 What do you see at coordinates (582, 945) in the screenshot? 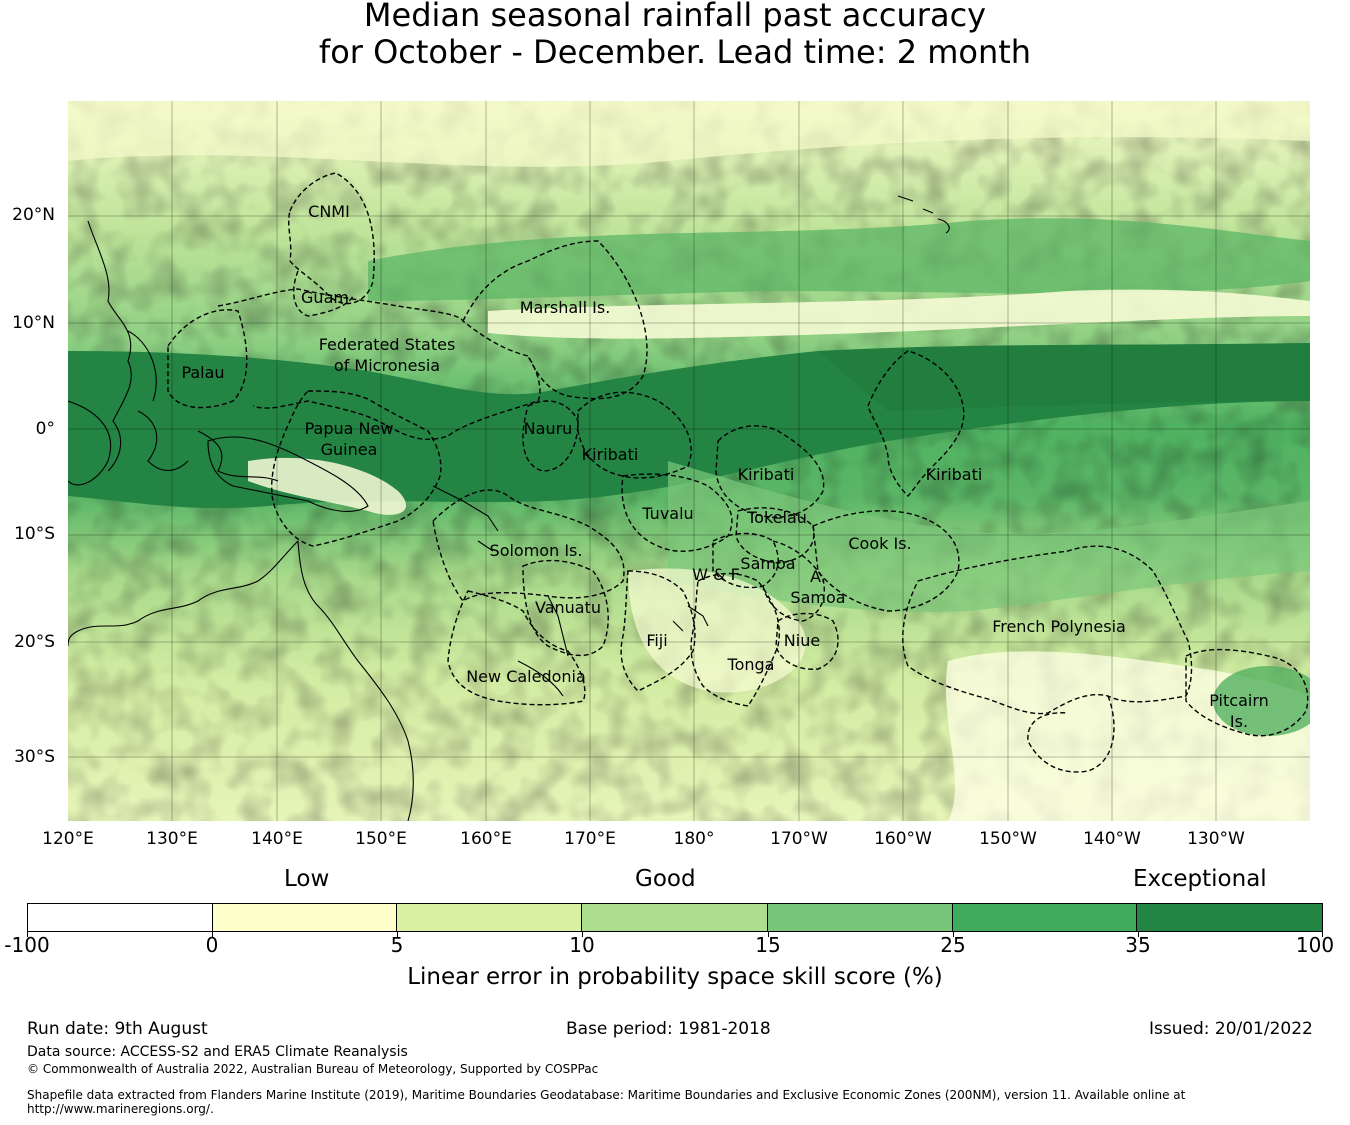
I see `colorbar-tick-10: 10` at bounding box center [582, 945].